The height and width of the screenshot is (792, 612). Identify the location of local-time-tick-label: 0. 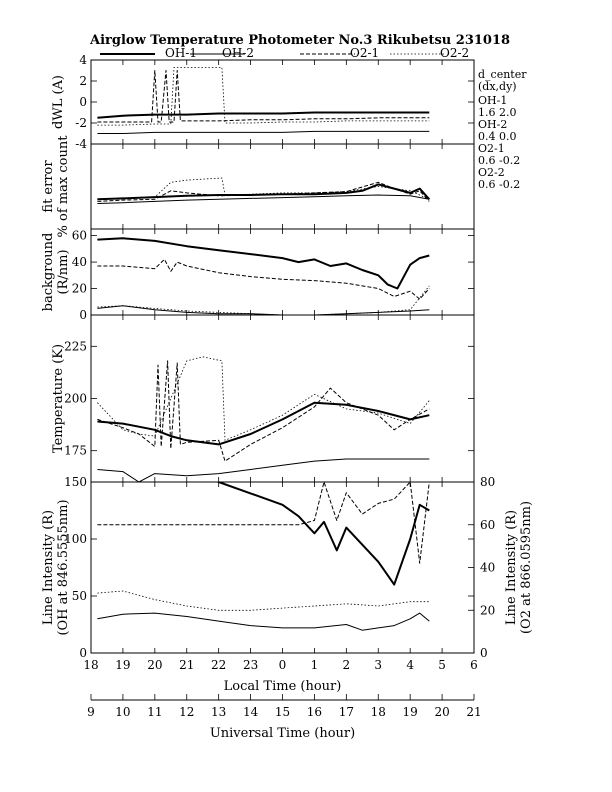
(283, 665).